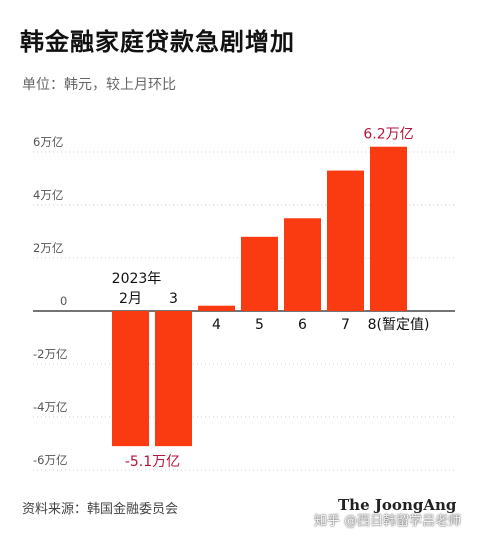 The width and height of the screenshot is (480, 539). I want to click on y-tick-label: 6万亿, so click(48, 142).